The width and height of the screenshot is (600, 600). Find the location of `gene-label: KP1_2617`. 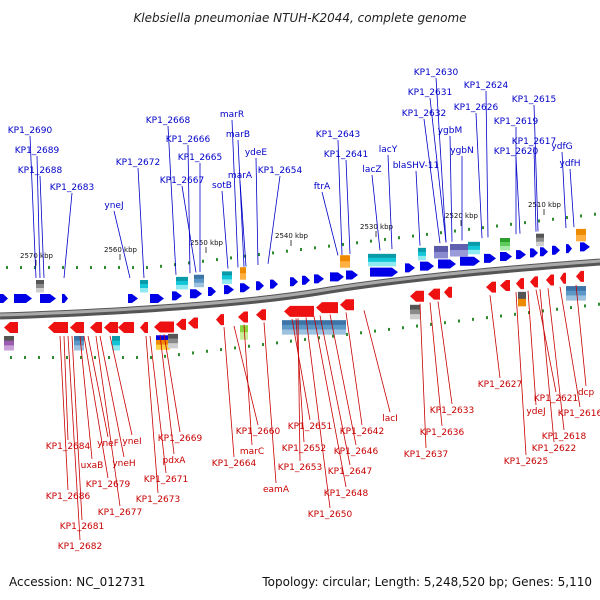

gene-label: KP1_2617 is located at coordinates (534, 142).